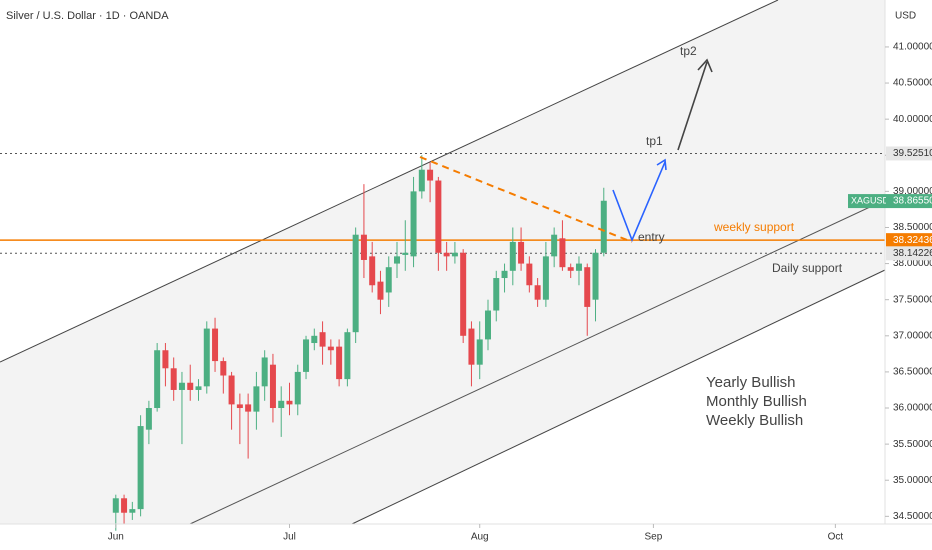 This screenshot has height=550, width=932. I want to click on y-tick-label: 38.00000, so click(912, 263).